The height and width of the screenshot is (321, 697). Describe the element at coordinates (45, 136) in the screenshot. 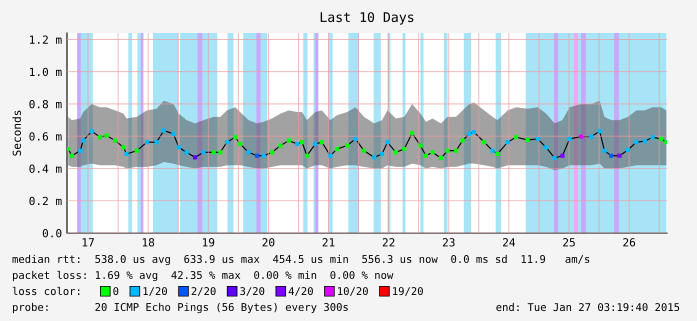

I see `y-tick-label: 0.6 m` at that location.